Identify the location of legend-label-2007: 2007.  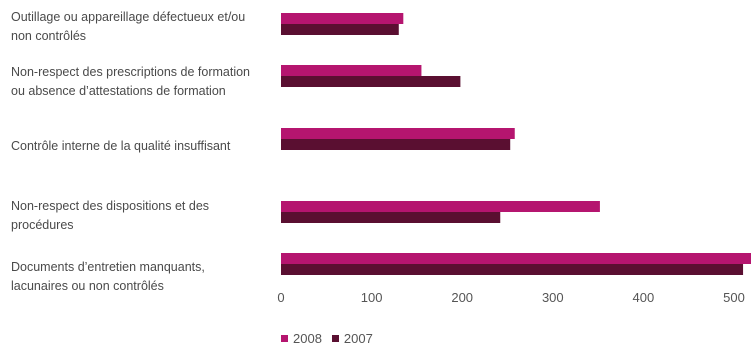
(358, 338).